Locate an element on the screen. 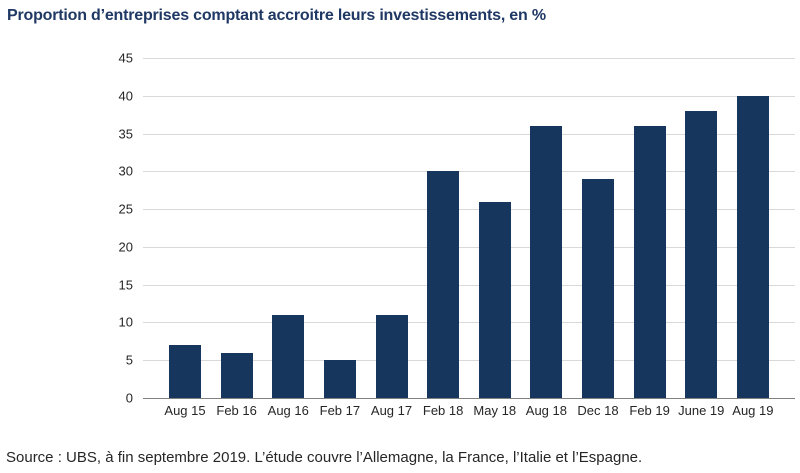 Image resolution: width=800 pixels, height=473 pixels. x-tick-label: Feb 18 is located at coordinates (443, 410).